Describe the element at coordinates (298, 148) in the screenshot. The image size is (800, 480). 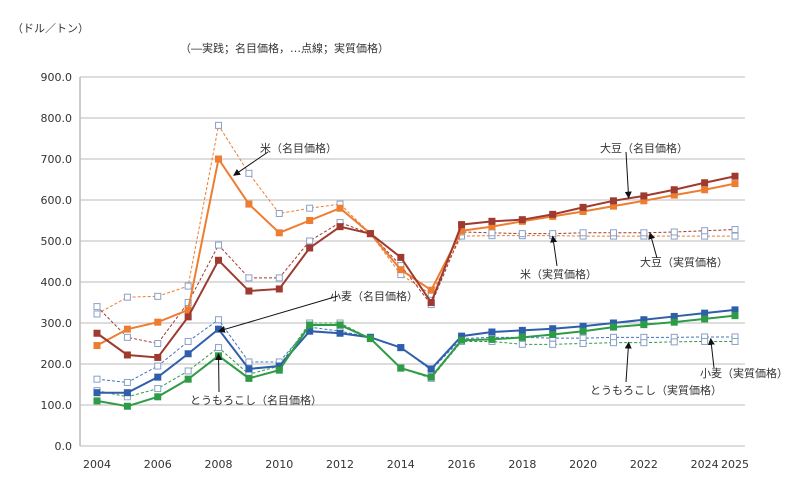
I see `annotation-label: 米（名目価格）` at that location.